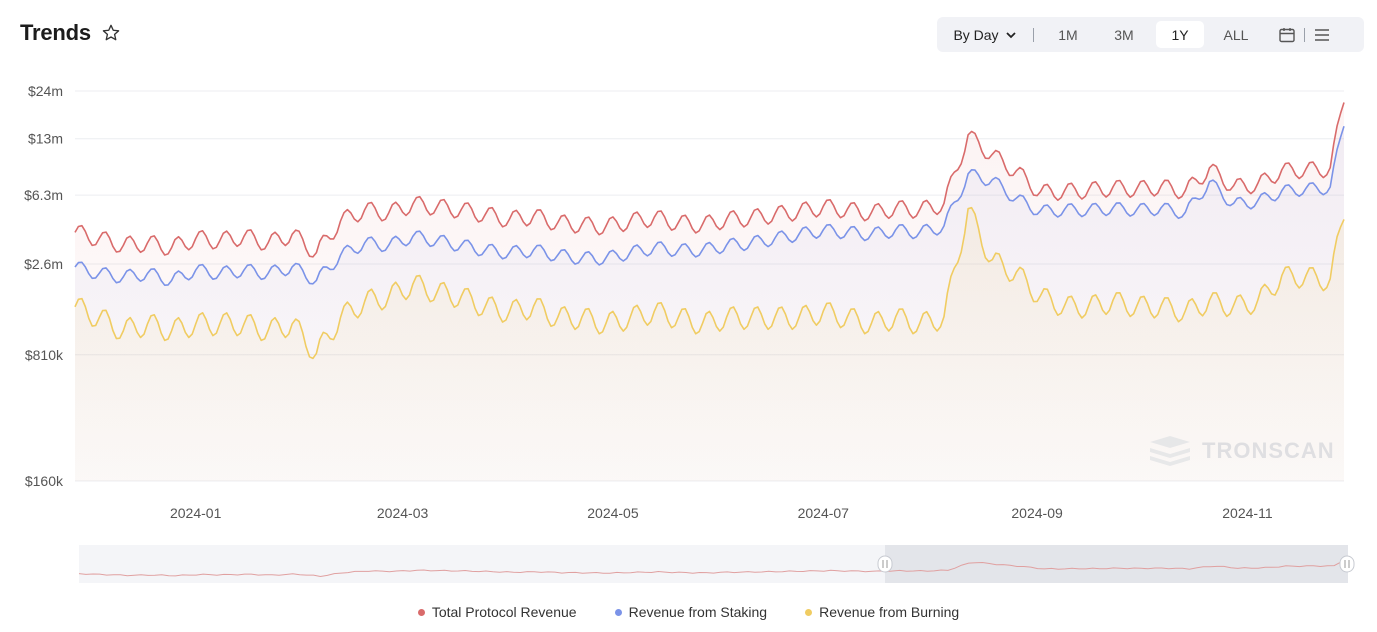 This screenshot has height=632, width=1377. What do you see at coordinates (43, 195) in the screenshot?
I see `y-tick-label: $6.3m` at bounding box center [43, 195].